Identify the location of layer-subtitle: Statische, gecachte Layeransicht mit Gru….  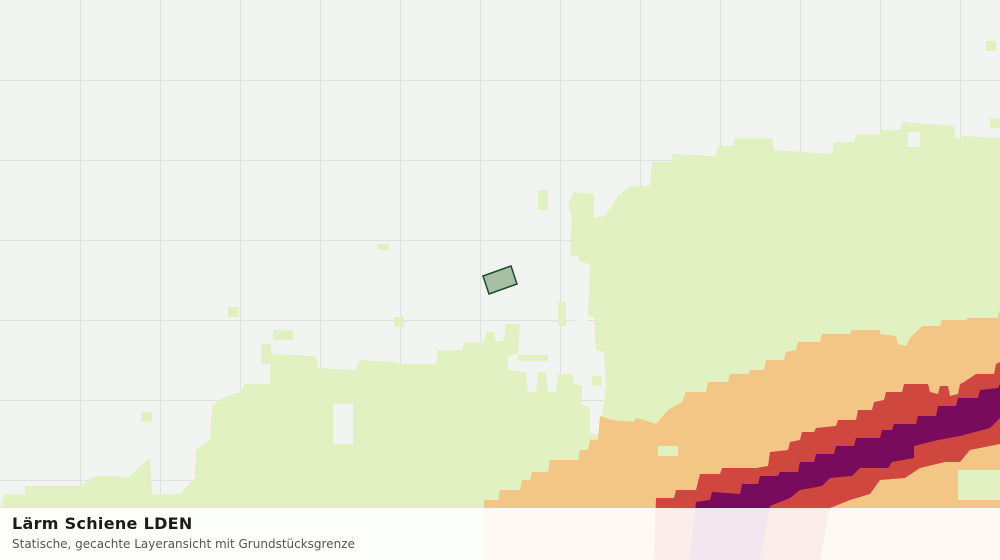
(183, 544).